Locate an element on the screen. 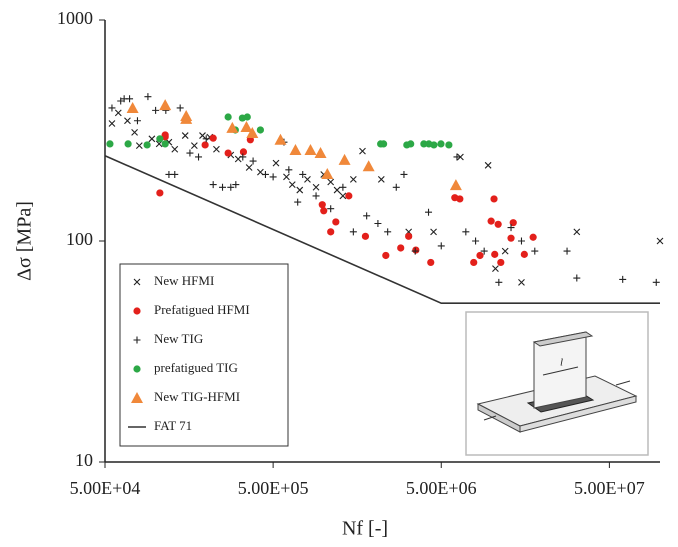 The image size is (678, 547). x-tick-label: 5.00E+07 is located at coordinates (609, 488).